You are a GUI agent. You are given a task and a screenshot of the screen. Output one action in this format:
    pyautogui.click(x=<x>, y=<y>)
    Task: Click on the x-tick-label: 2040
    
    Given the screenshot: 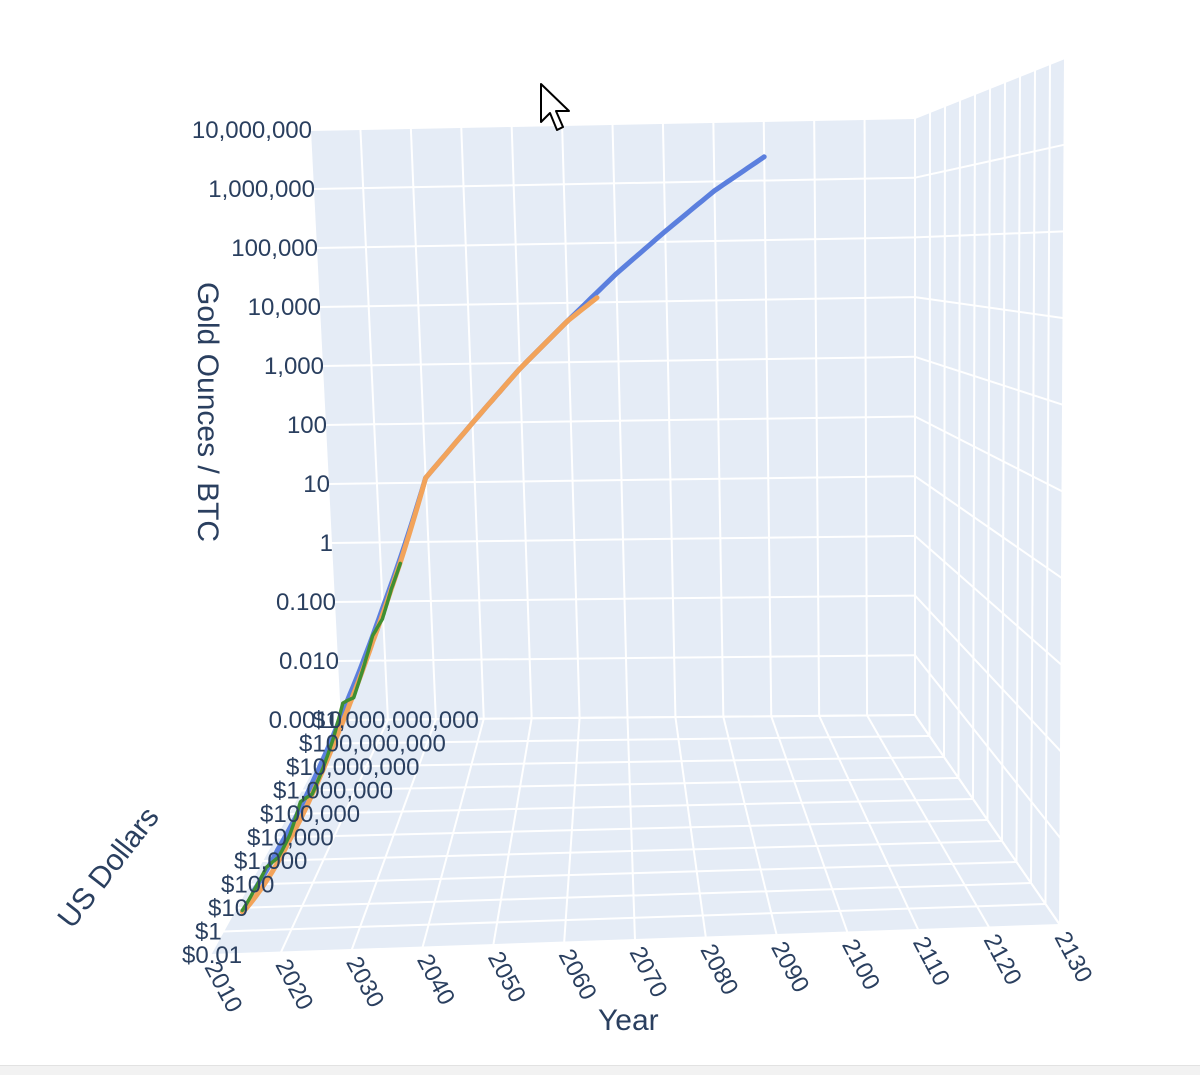 What is the action you would take?
    pyautogui.click(x=435, y=980)
    